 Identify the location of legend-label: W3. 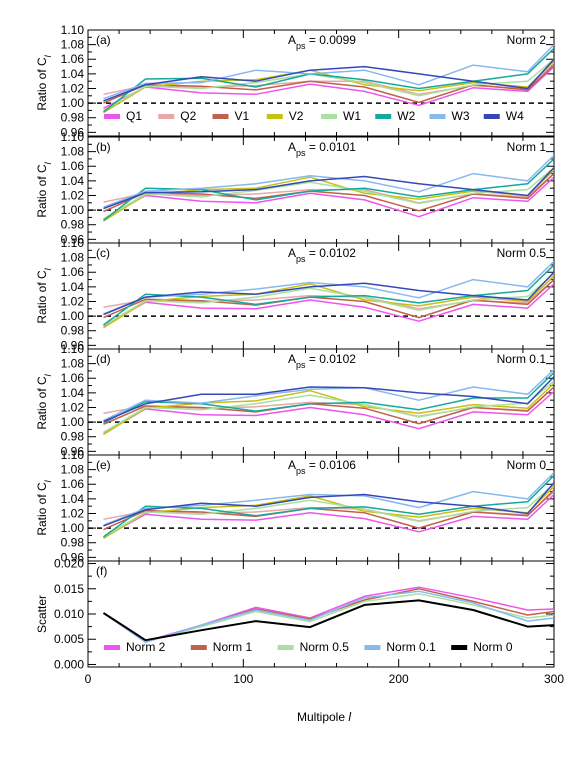
(461, 116).